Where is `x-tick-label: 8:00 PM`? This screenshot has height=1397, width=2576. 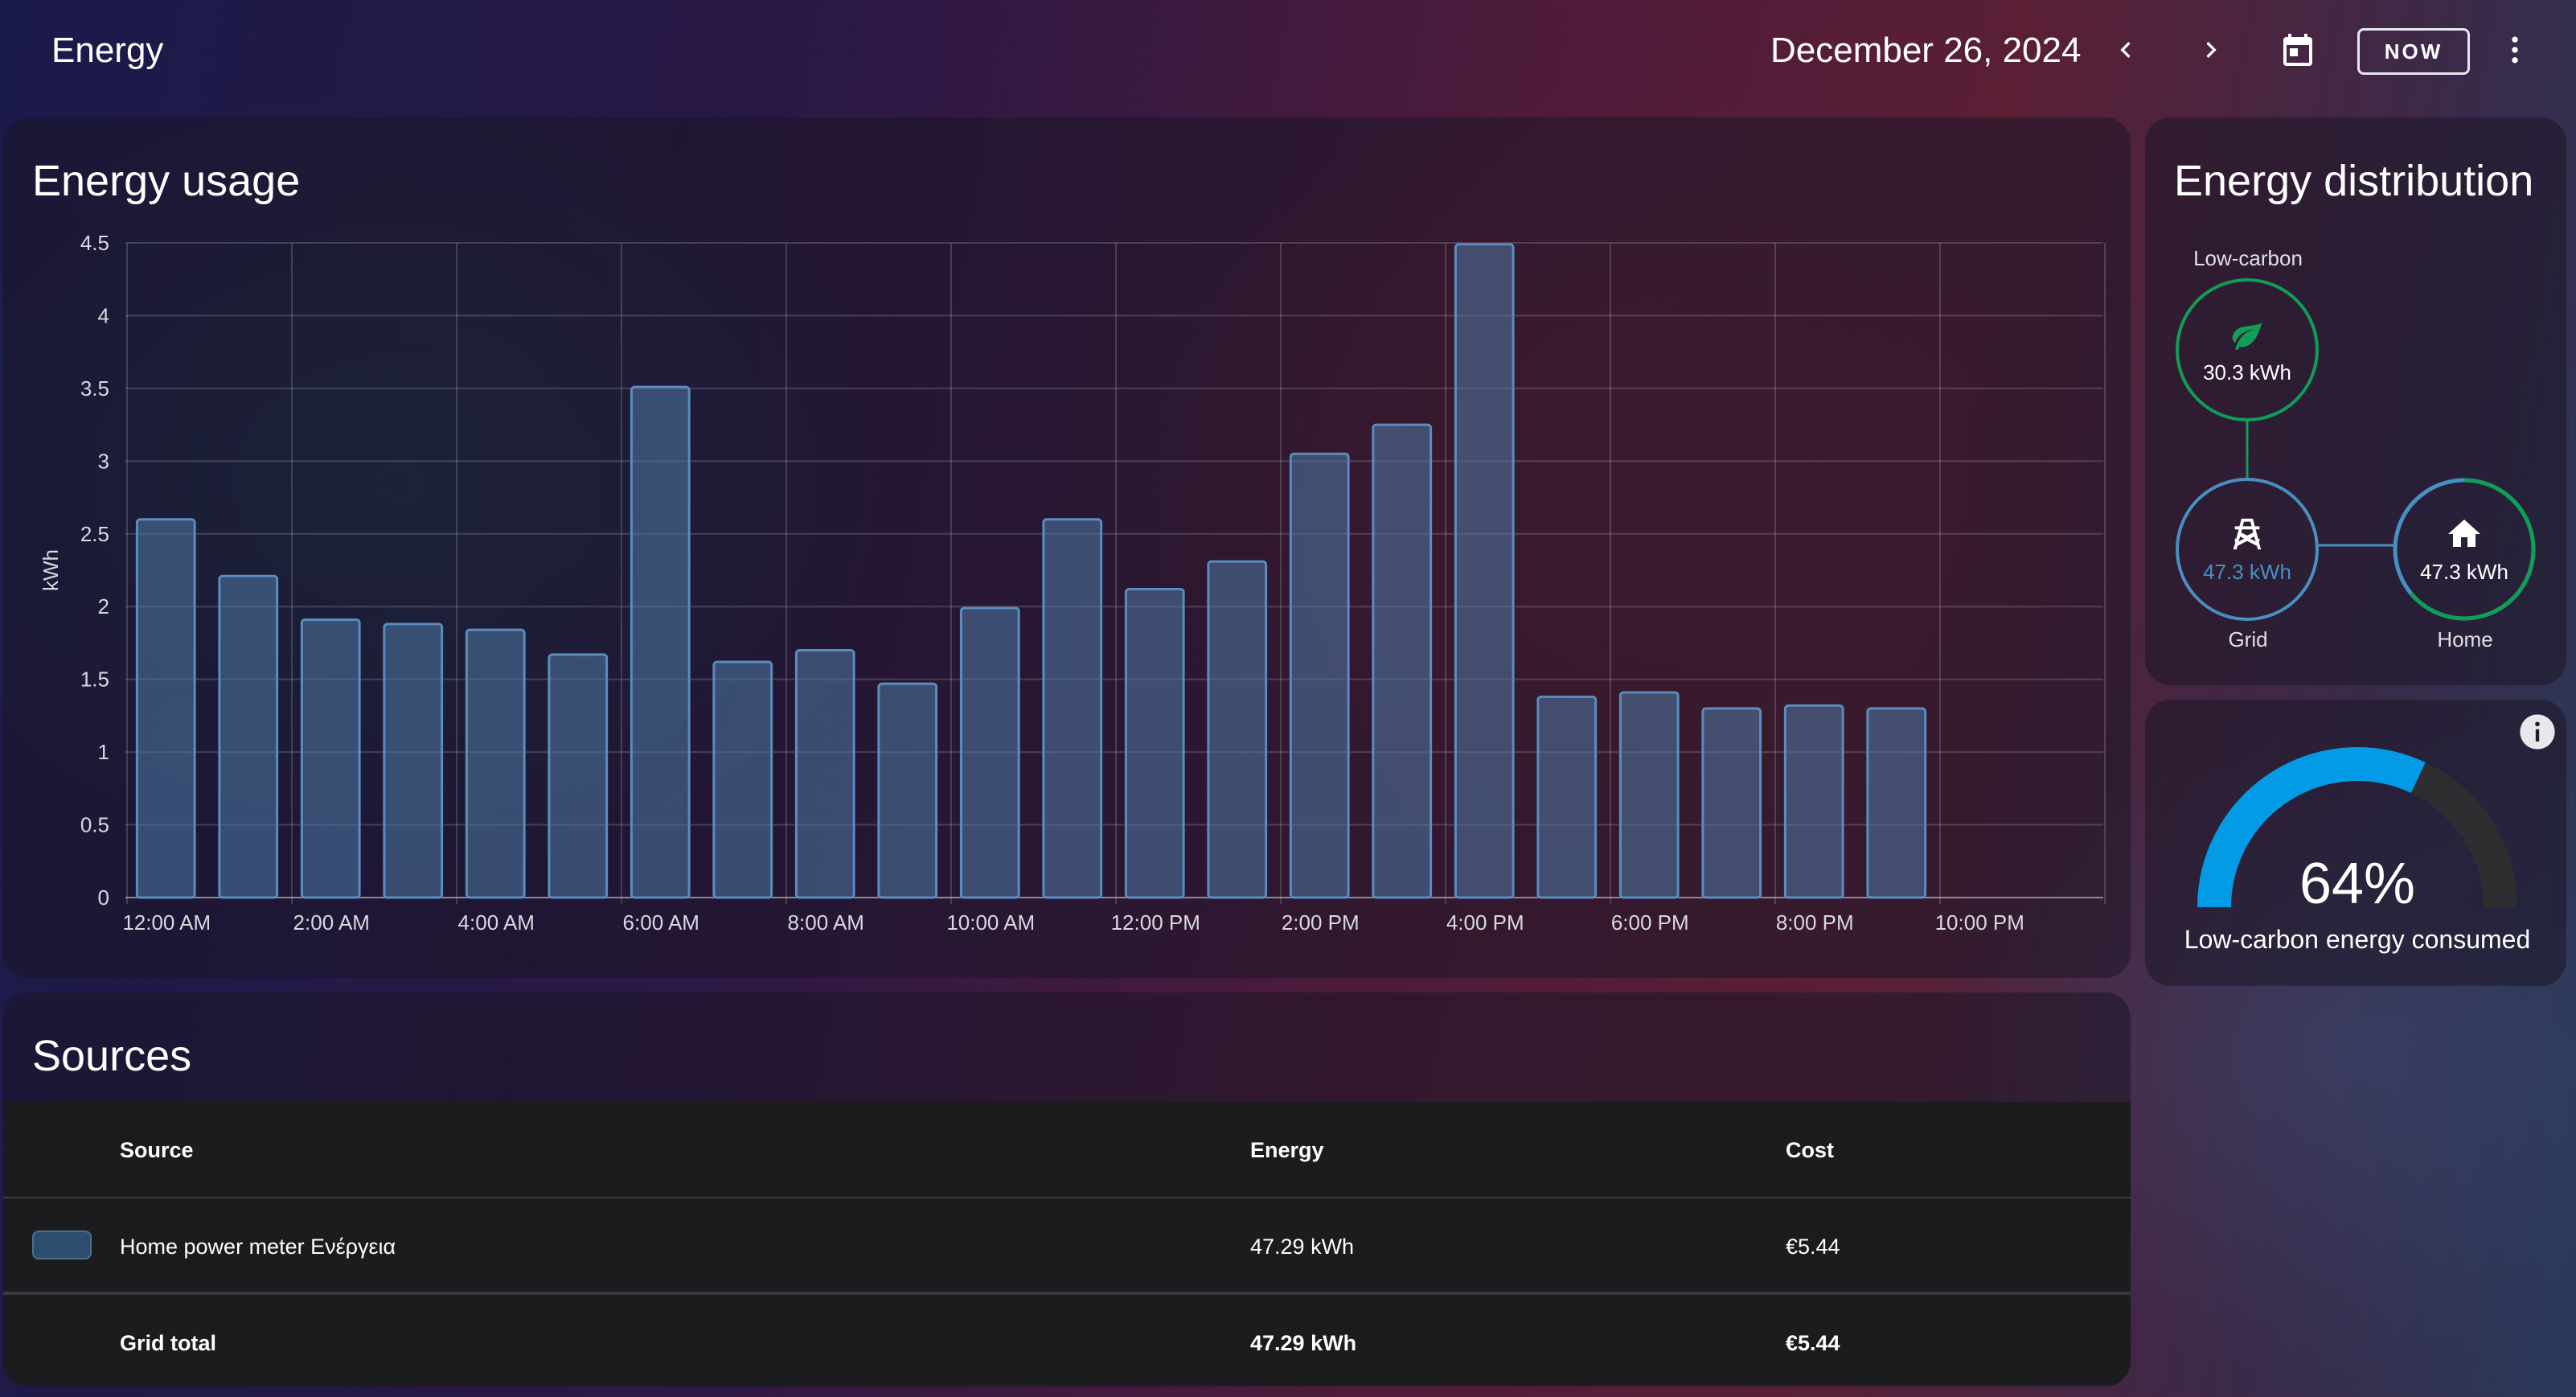
x-tick-label: 8:00 PM is located at coordinates (1815, 923).